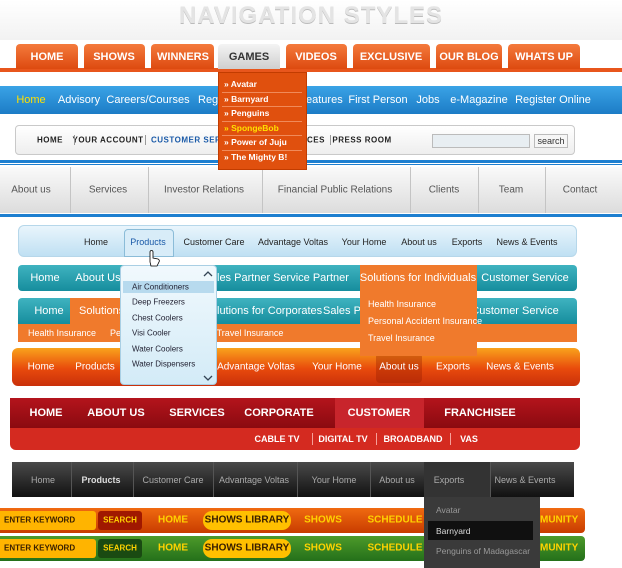 The image size is (622, 568). Describe the element at coordinates (448, 510) in the screenshot. I see `dropdown-item: Avatar` at that location.